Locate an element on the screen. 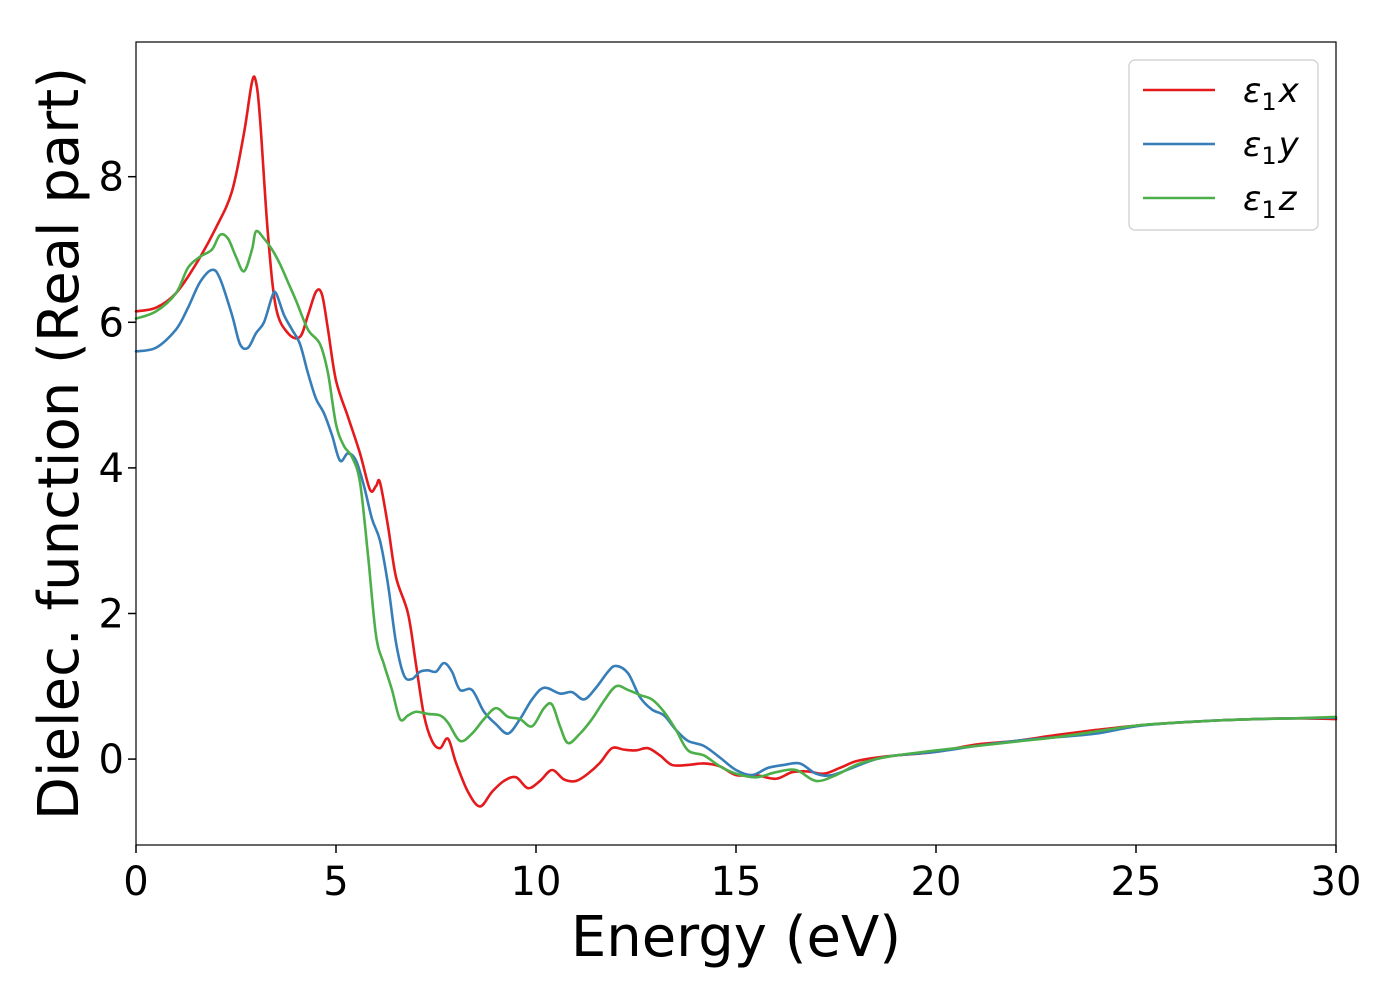 The width and height of the screenshot is (1400, 1000). x-tick-label: 20 is located at coordinates (936, 882).